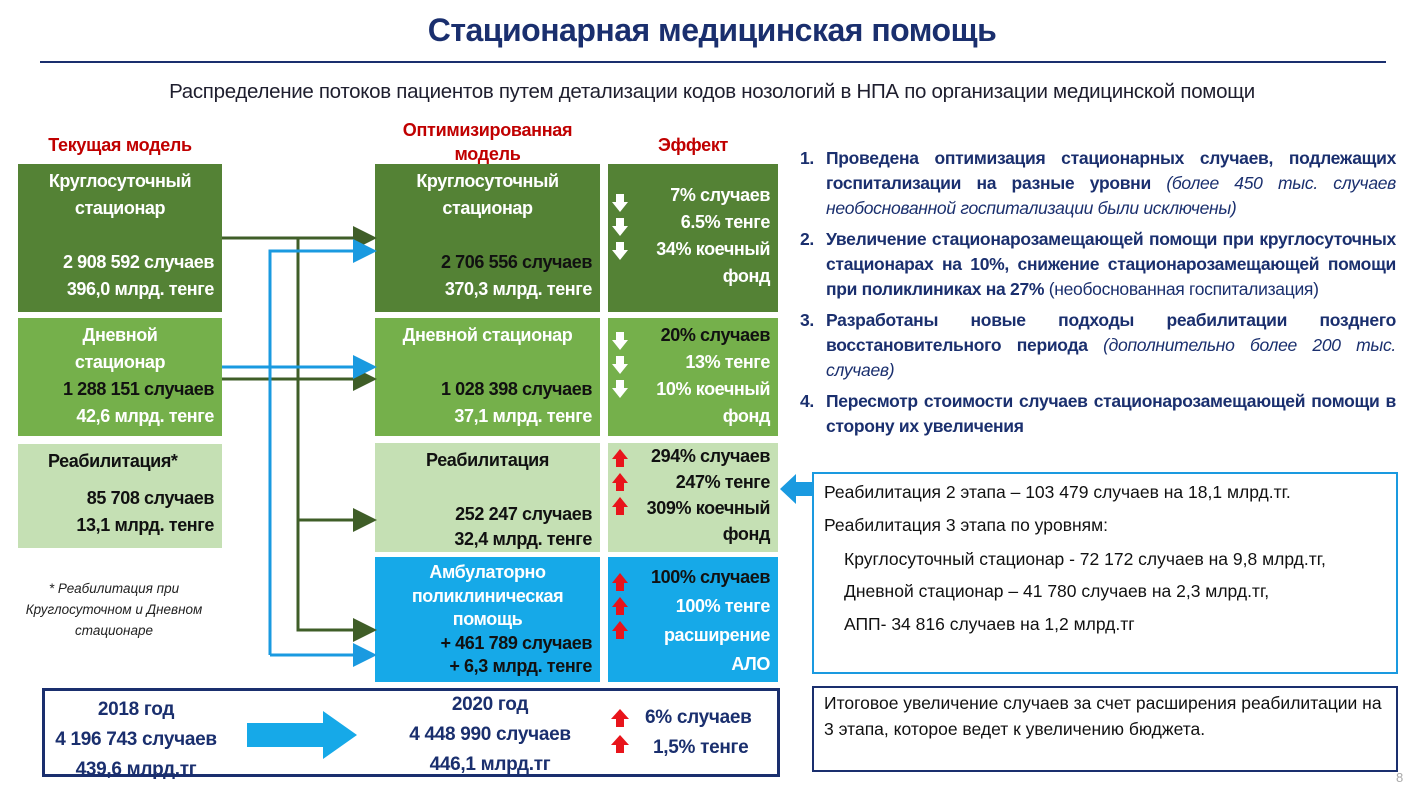  I want to click on box-name: Реабилитация, so click(487, 460).